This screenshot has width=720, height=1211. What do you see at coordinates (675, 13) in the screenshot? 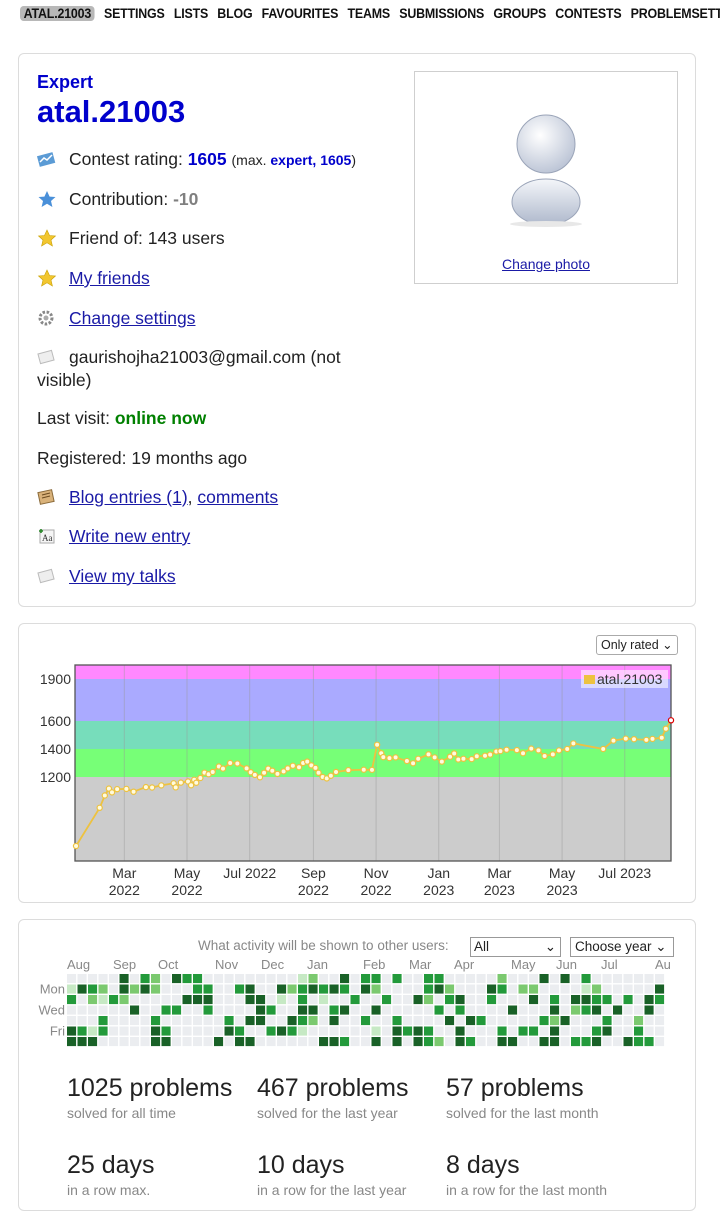
I see `nav-item-problemsetting: PROBLEMSETTING` at bounding box center [675, 13].